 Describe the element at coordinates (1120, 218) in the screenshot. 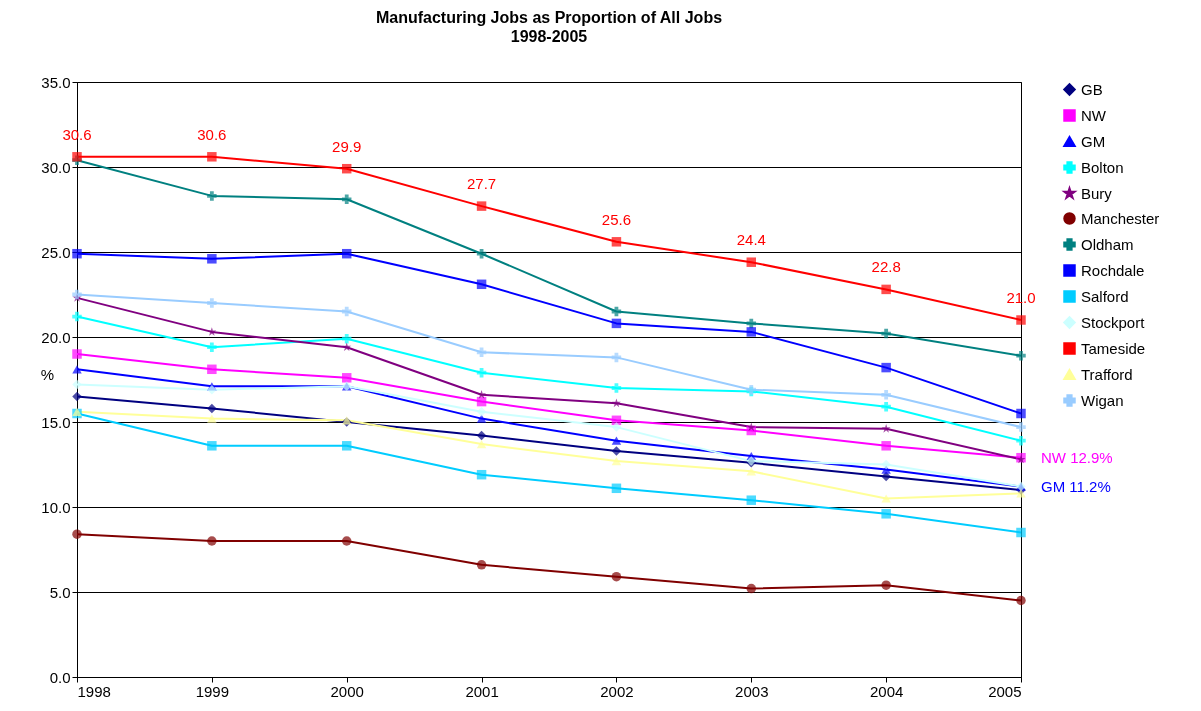

I see `legend-label: Manchester` at that location.